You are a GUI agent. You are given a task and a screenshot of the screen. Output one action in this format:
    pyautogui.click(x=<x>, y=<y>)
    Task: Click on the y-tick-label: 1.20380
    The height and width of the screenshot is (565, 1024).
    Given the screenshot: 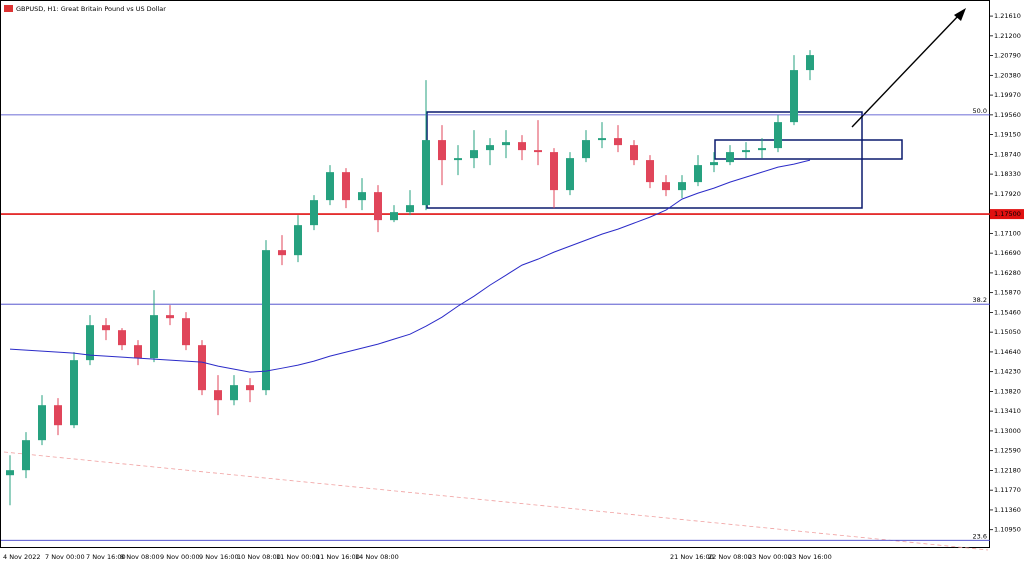 What is the action you would take?
    pyautogui.click(x=1007, y=75)
    